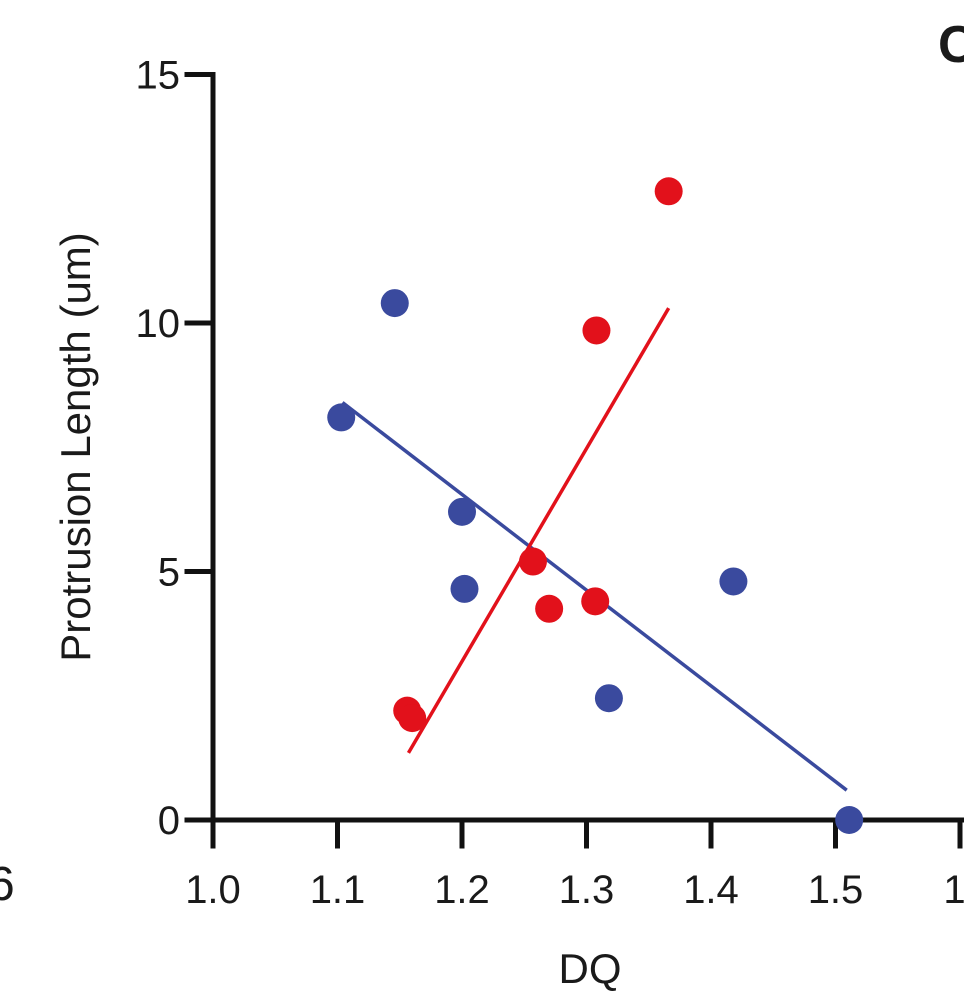 This screenshot has width=964, height=999. What do you see at coordinates (213, 890) in the screenshot?
I see `x-tick-label: 1.0` at bounding box center [213, 890].